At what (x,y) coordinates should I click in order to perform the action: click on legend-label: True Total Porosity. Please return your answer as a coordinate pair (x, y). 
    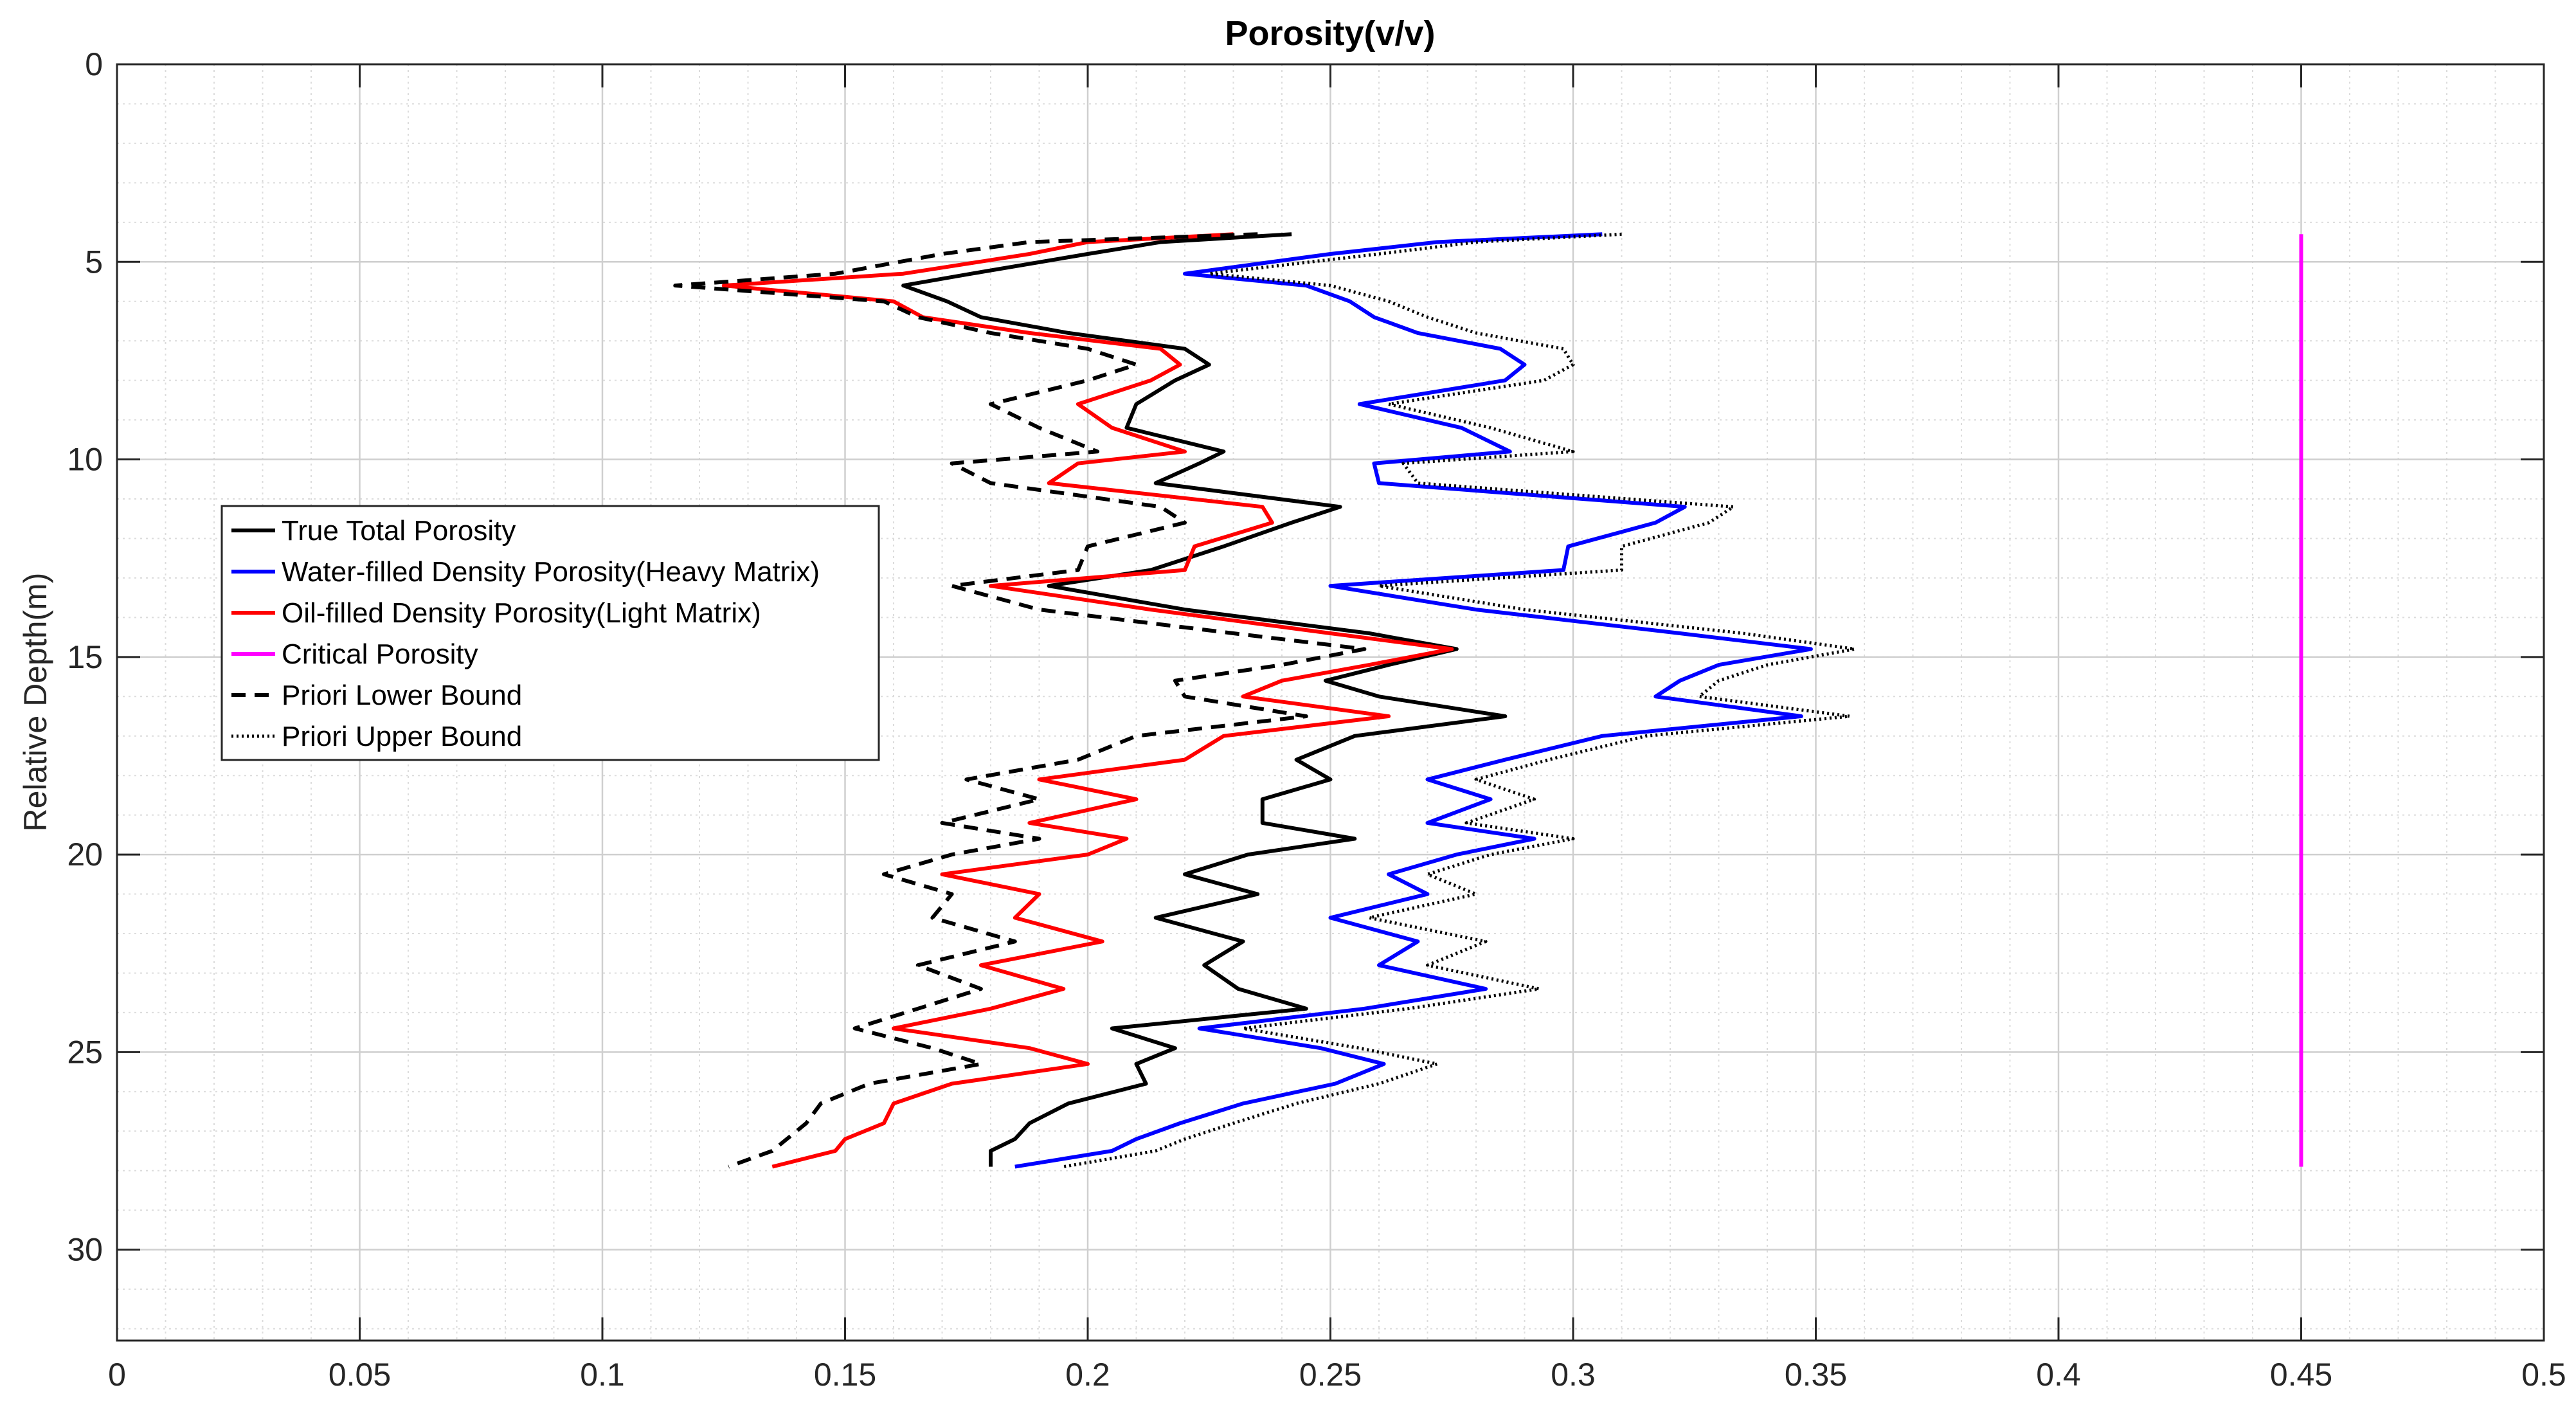
    Looking at the image, I should click on (399, 531).